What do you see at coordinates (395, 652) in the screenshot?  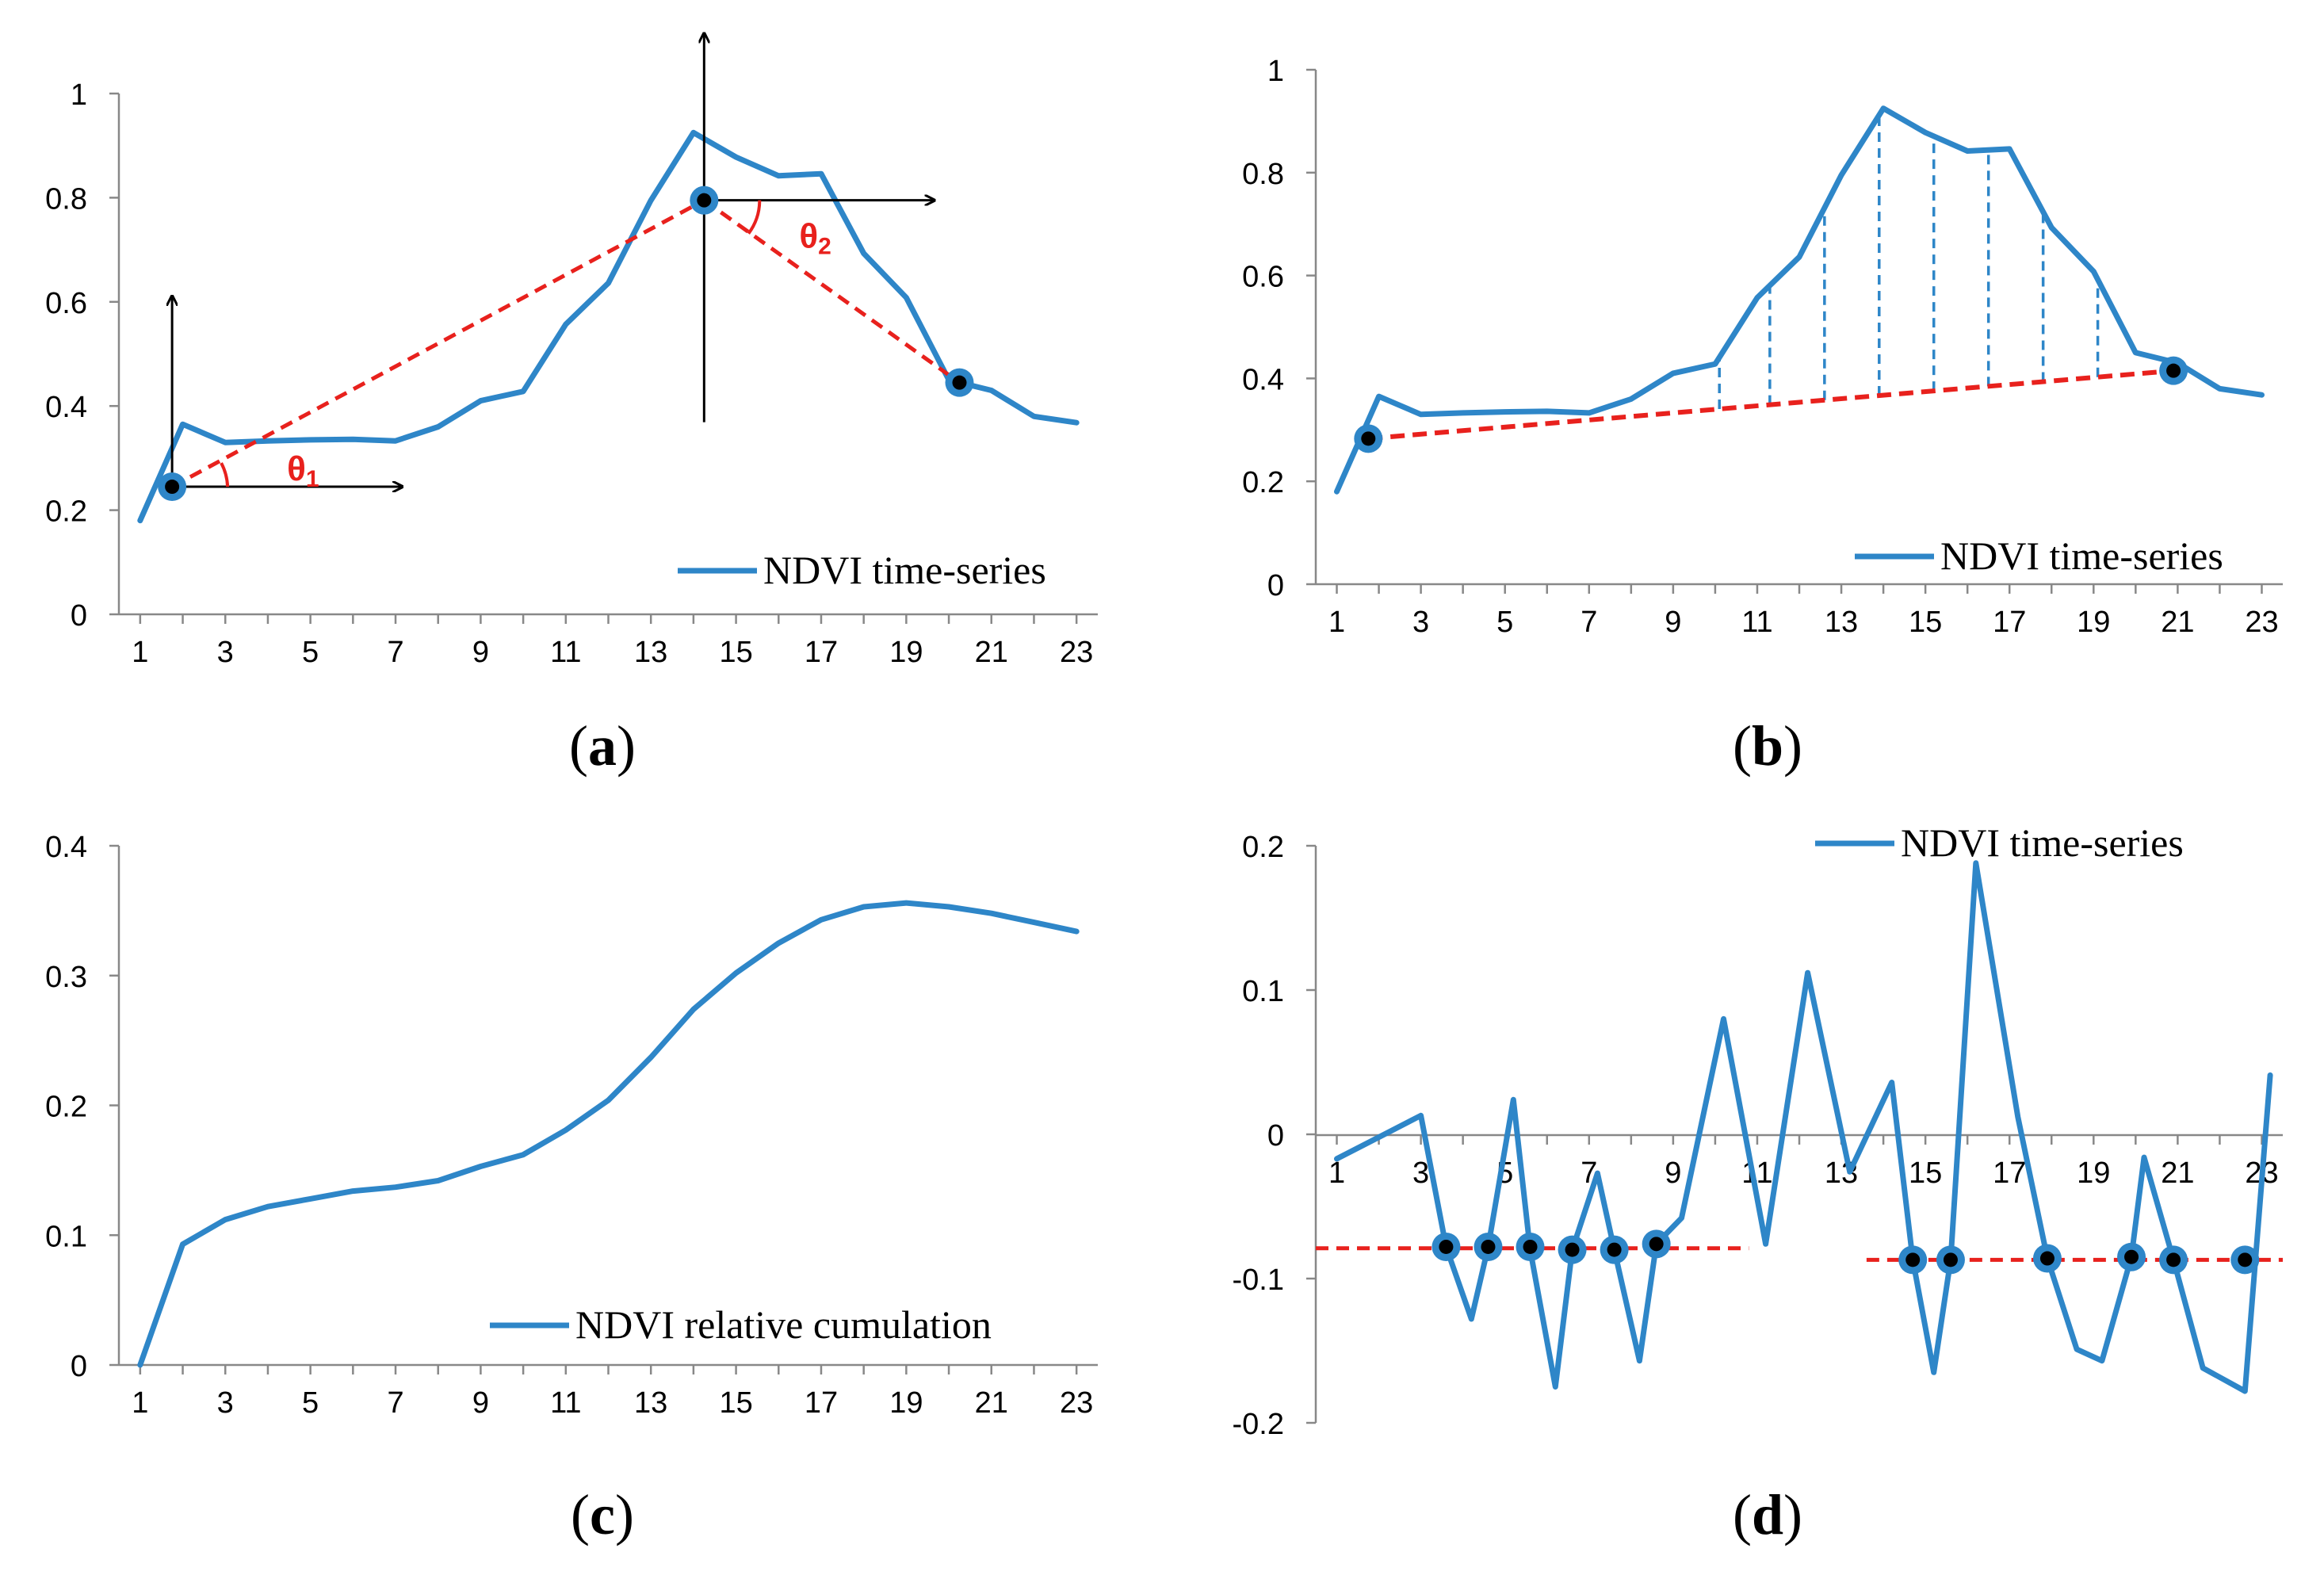 I see `panel-a-x-tick-label: 7` at bounding box center [395, 652].